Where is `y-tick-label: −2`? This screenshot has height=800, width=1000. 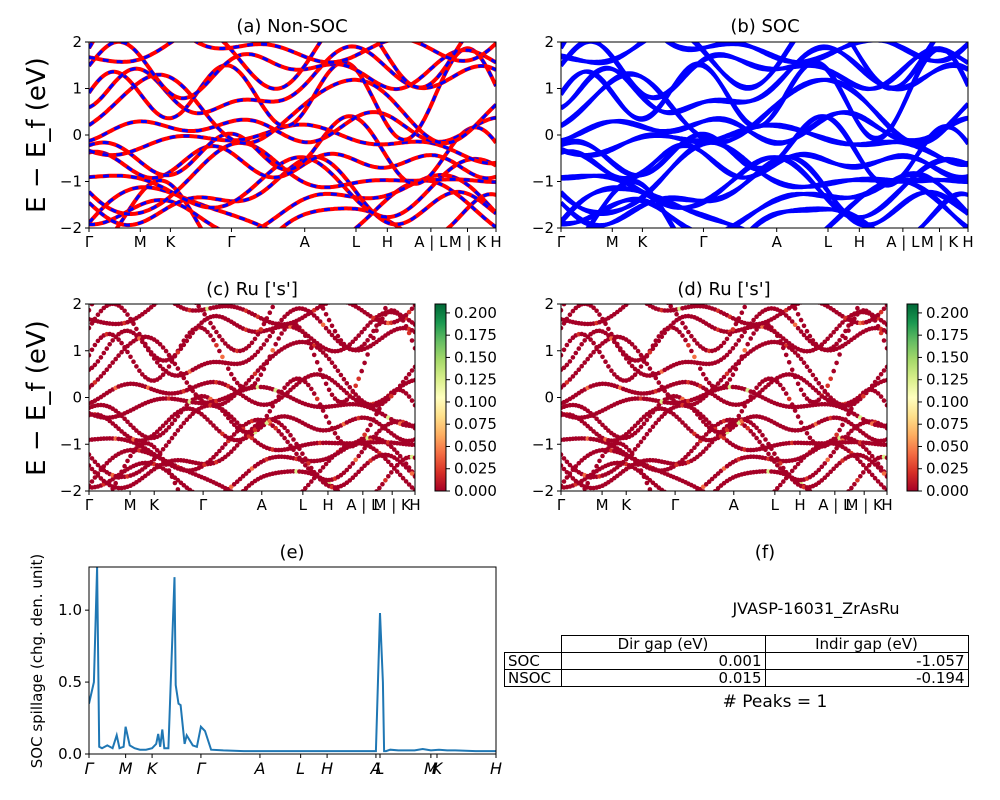 y-tick-label: −2 is located at coordinates (543, 491).